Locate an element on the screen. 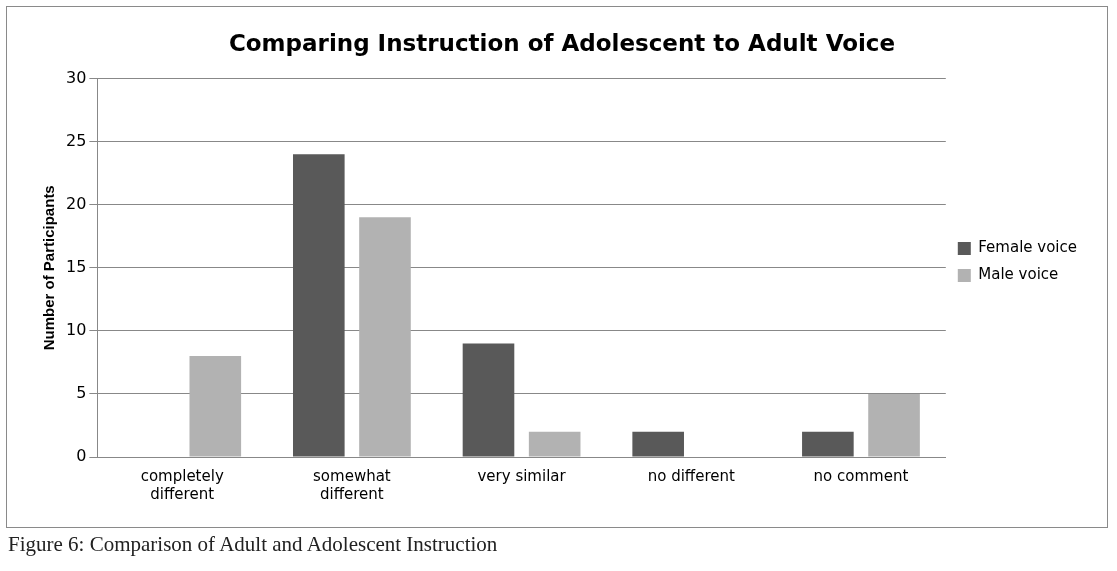 The height and width of the screenshot is (571, 1117). legend-label: Female voice is located at coordinates (1027, 247).